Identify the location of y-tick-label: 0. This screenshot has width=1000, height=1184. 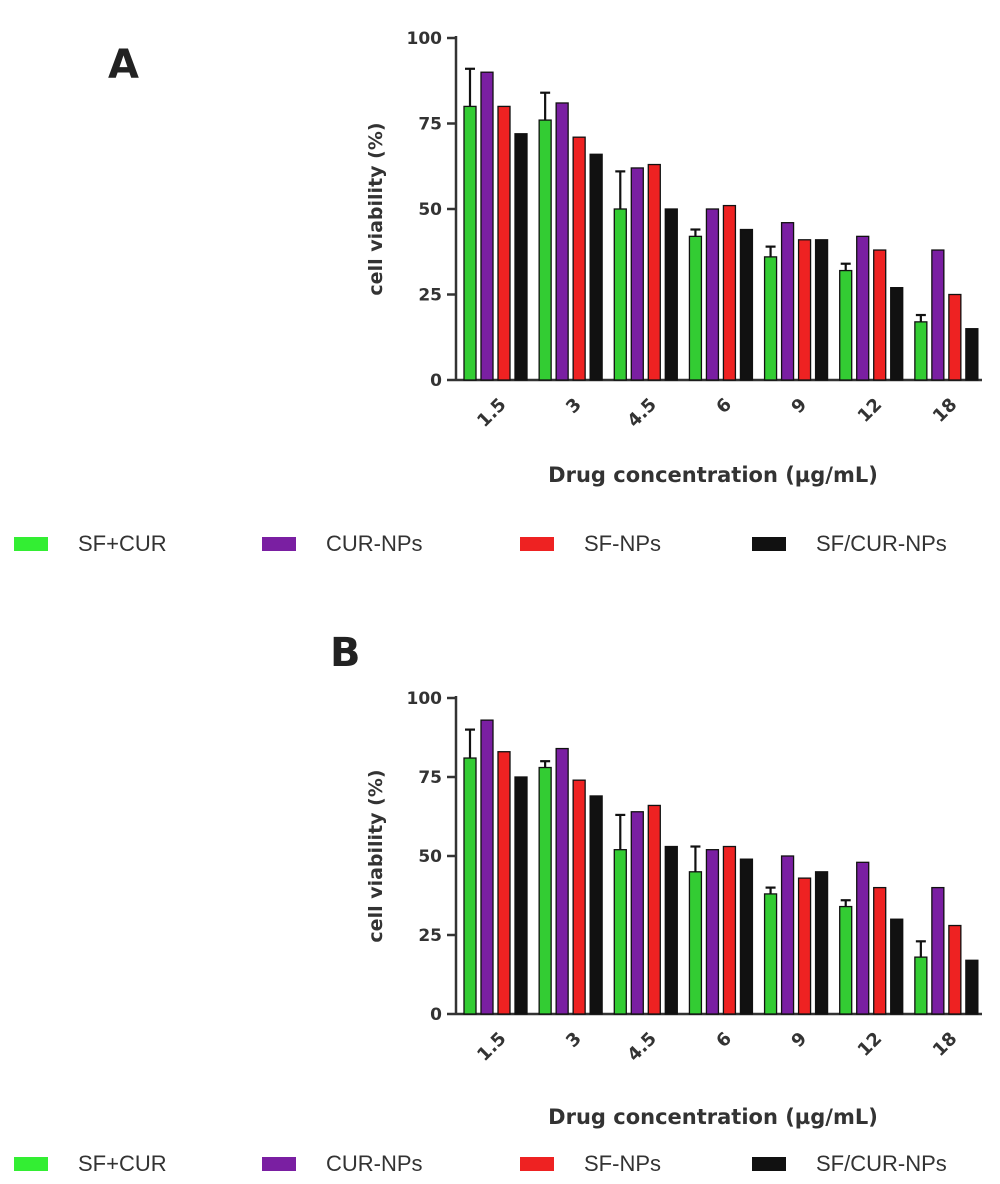
(436, 381).